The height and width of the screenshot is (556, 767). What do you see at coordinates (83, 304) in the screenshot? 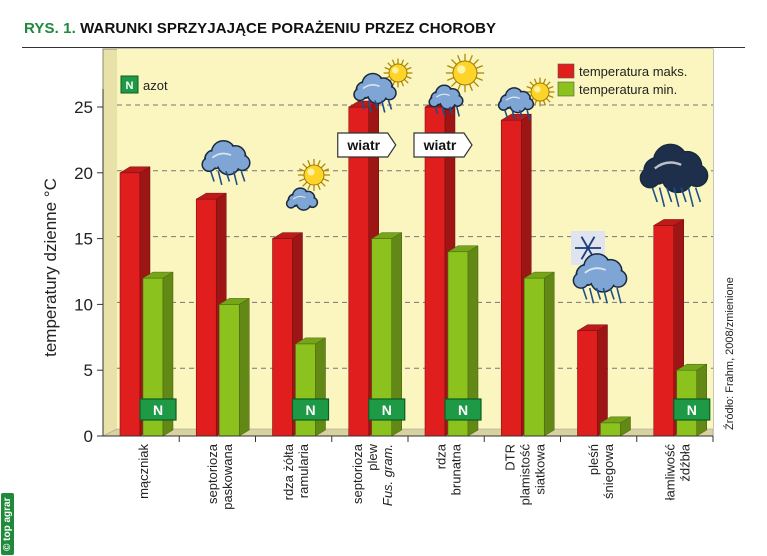
I see `y-tick-label: 10` at bounding box center [83, 304].